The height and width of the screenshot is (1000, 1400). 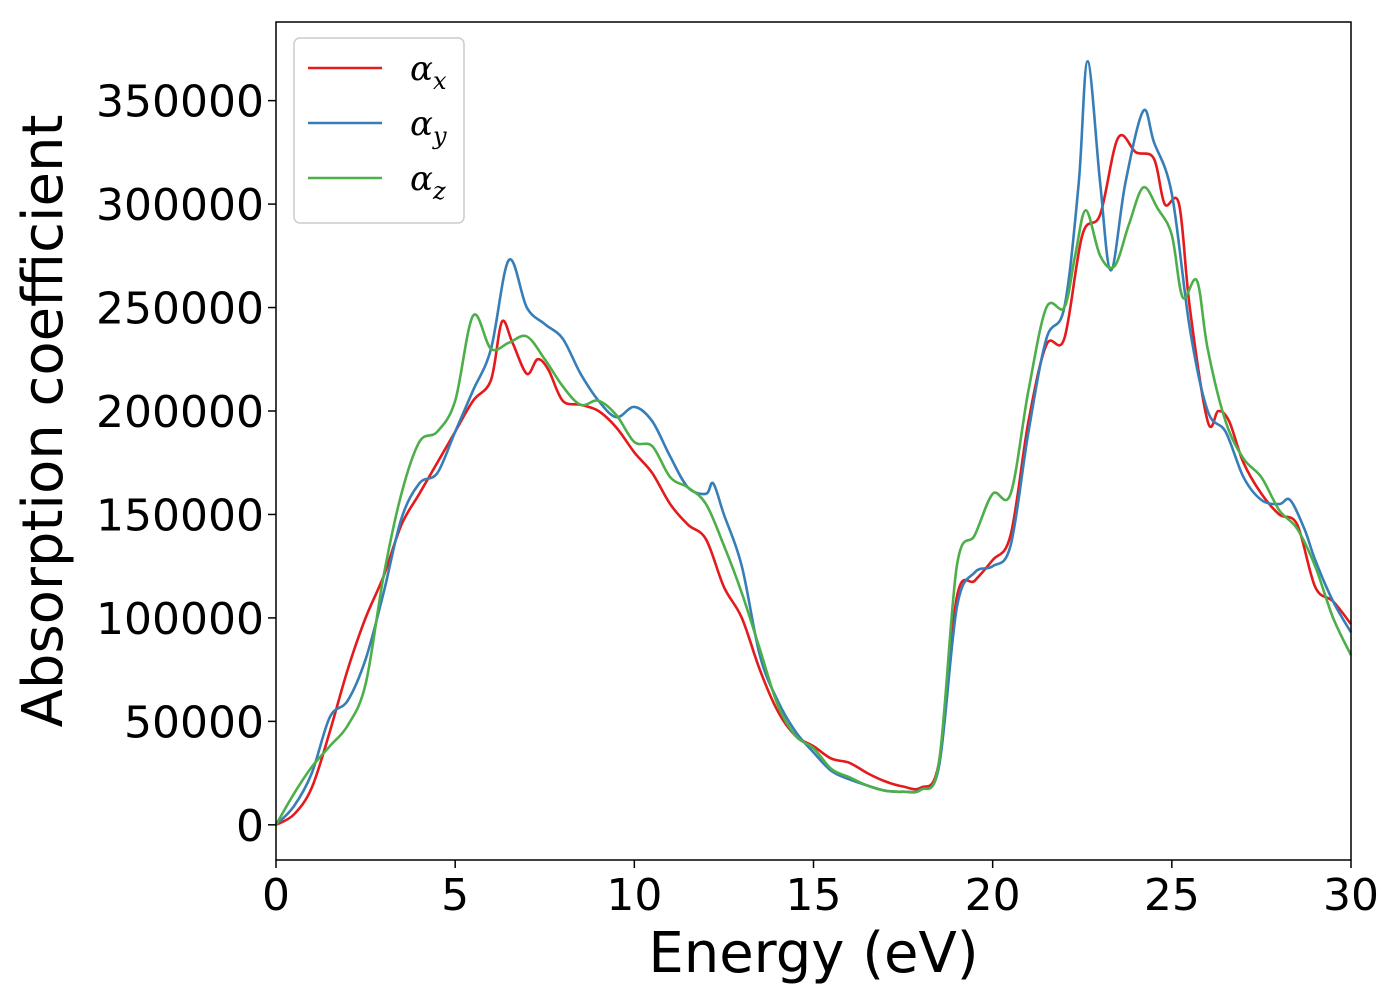 What do you see at coordinates (814, 895) in the screenshot?
I see `x-tick-label: 15` at bounding box center [814, 895].